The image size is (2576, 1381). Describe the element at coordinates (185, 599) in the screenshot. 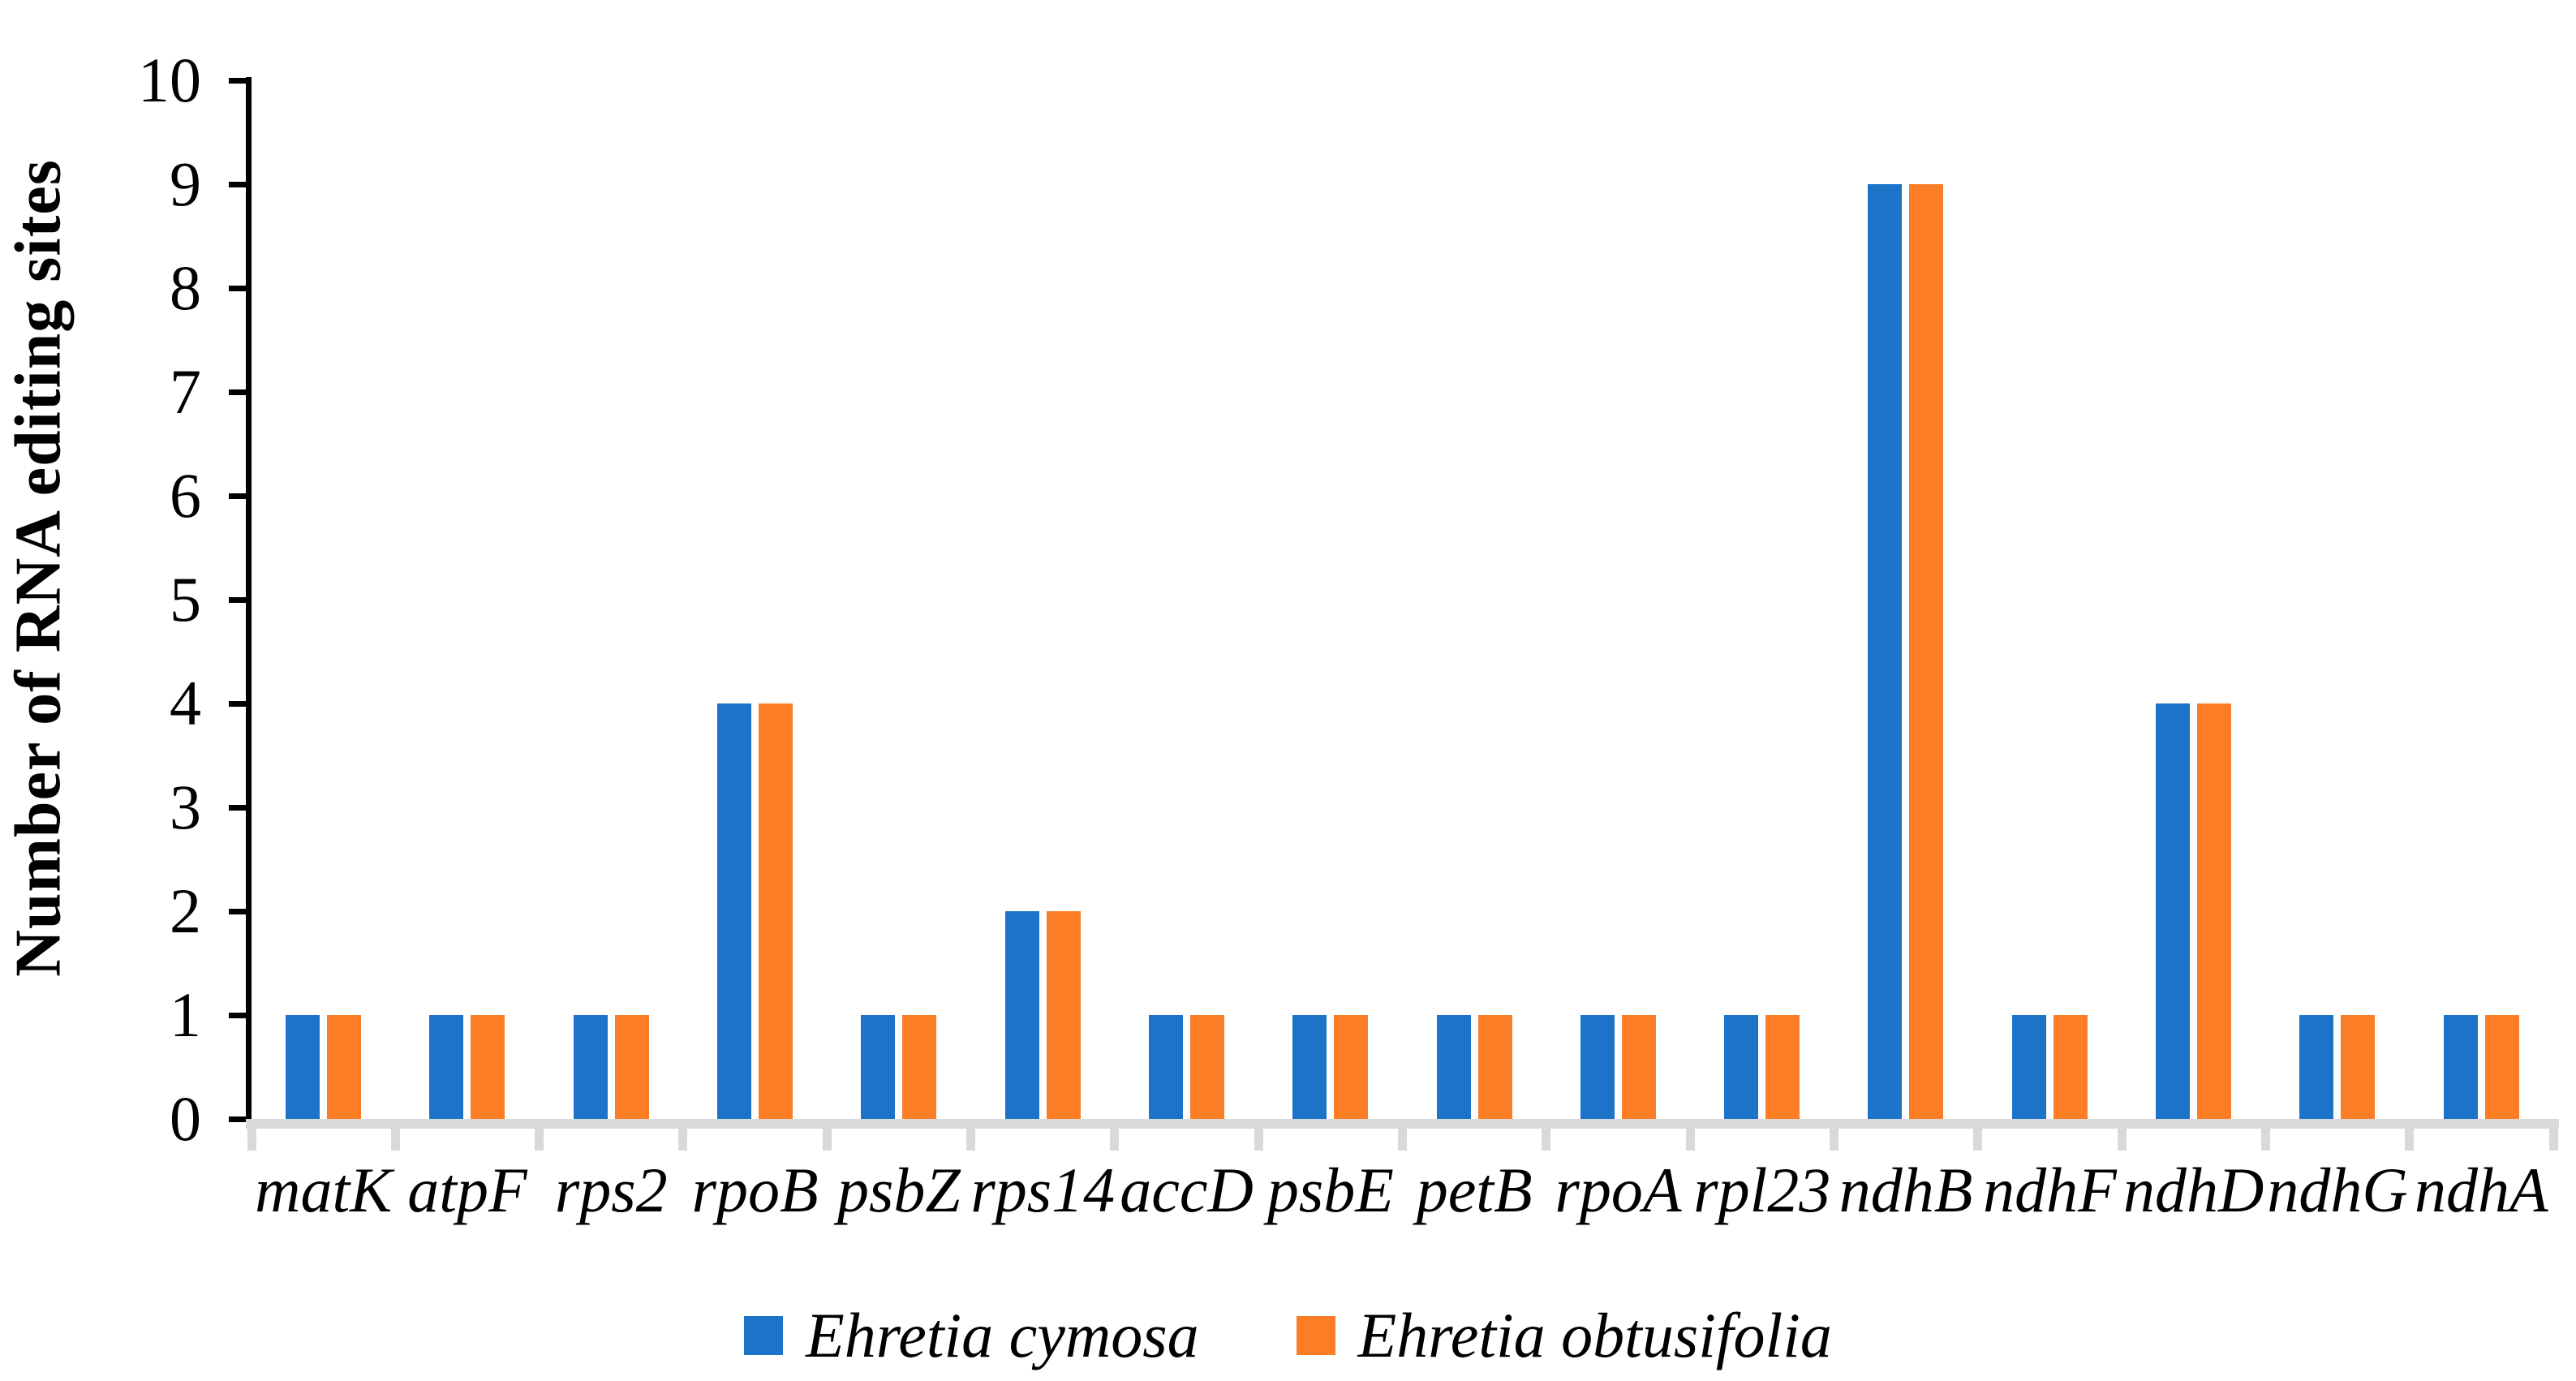

I see `y-tick-label: 5` at that location.